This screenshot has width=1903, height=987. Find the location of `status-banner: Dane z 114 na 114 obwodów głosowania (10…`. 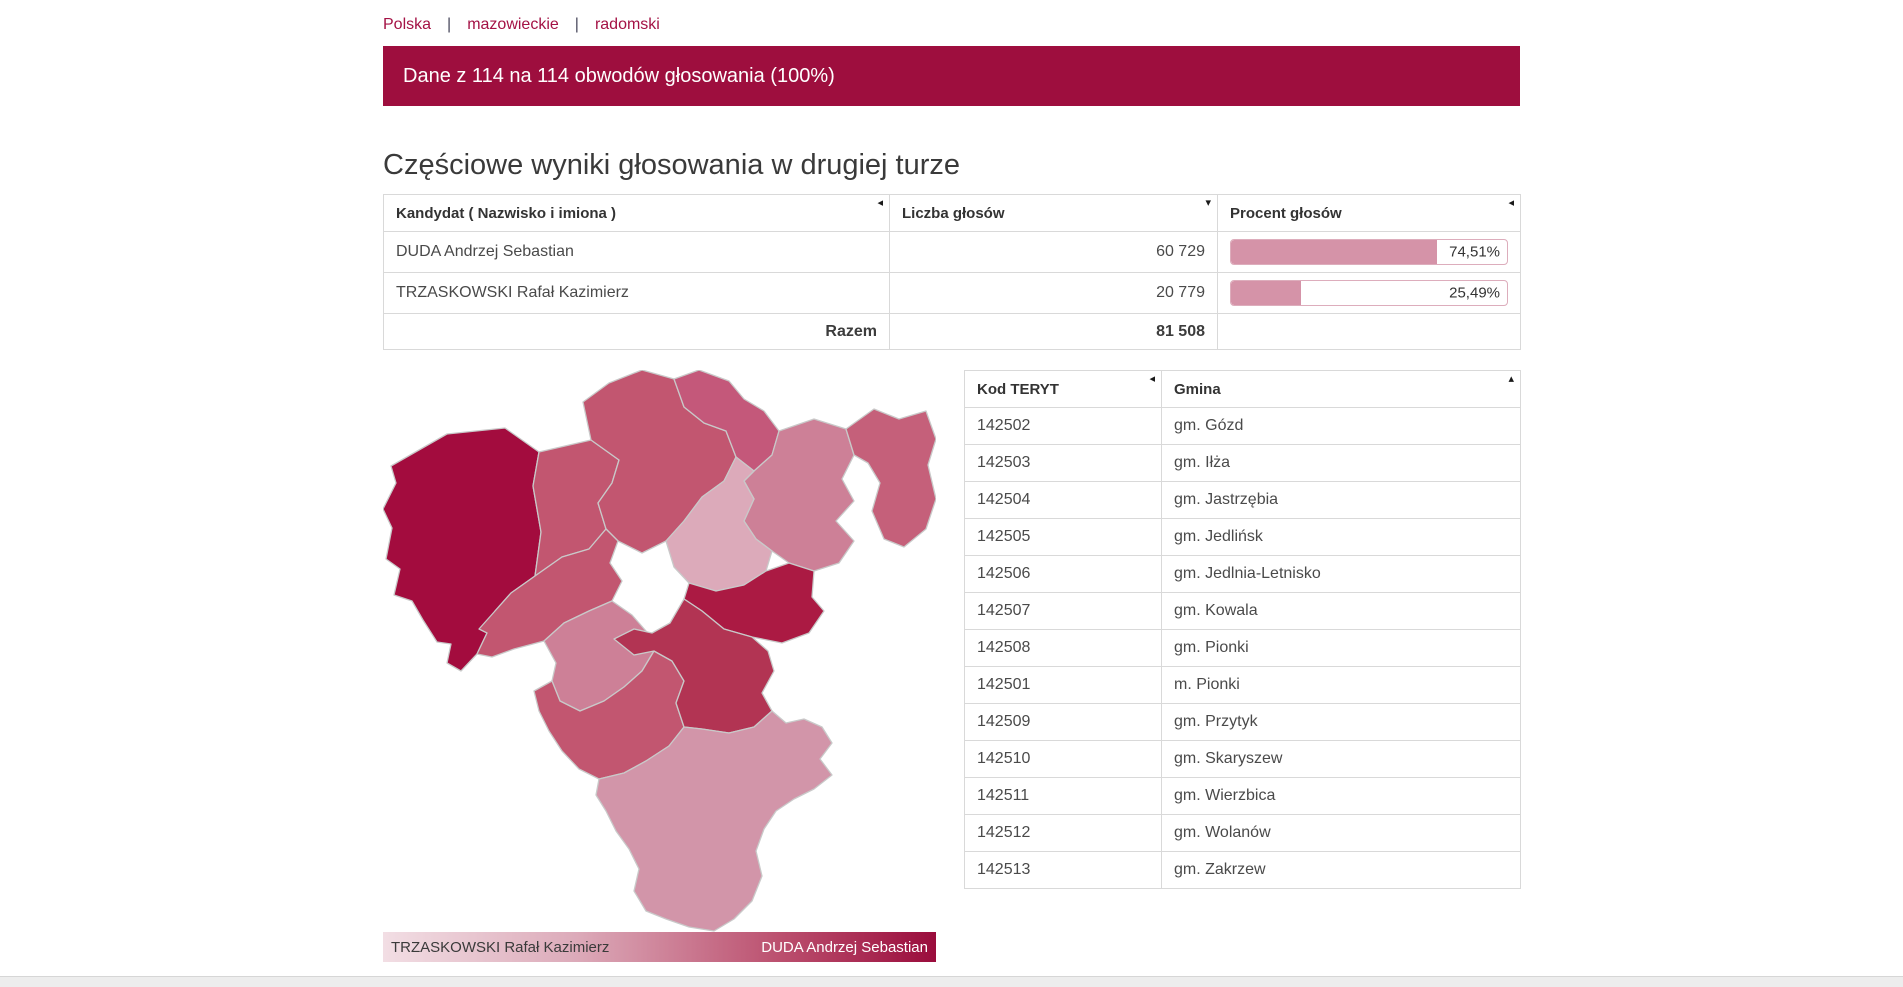

status-banner: Dane z 114 na 114 obwodów głosowania (10… is located at coordinates (951, 76).